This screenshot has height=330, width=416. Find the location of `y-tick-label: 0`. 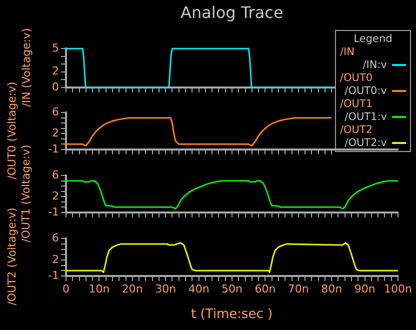

y-tick-label: 0 is located at coordinates (55, 87).